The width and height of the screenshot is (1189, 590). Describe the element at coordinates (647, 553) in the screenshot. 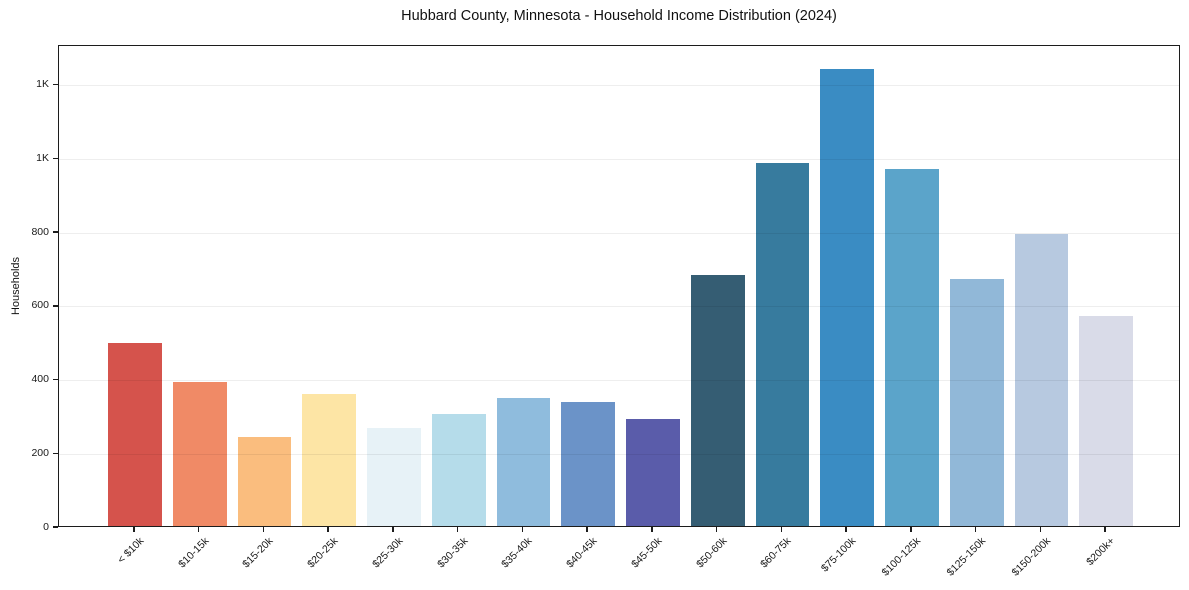

I see `x-tick-label: $45-50k` at that location.